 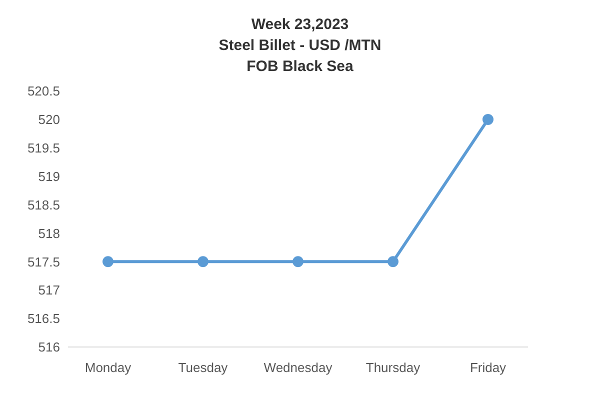 I want to click on chart-title: Week 23,2023 Steel Billet - USD /MTN FOB Black Sea, so click(x=300, y=46).